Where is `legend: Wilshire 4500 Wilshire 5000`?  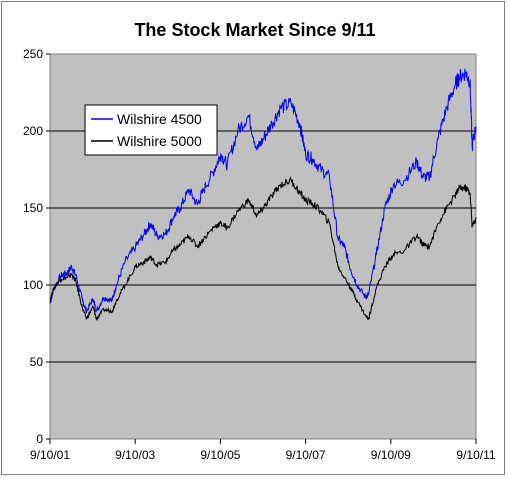 legend: Wilshire 4500 Wilshire 5000 is located at coordinates (151, 130).